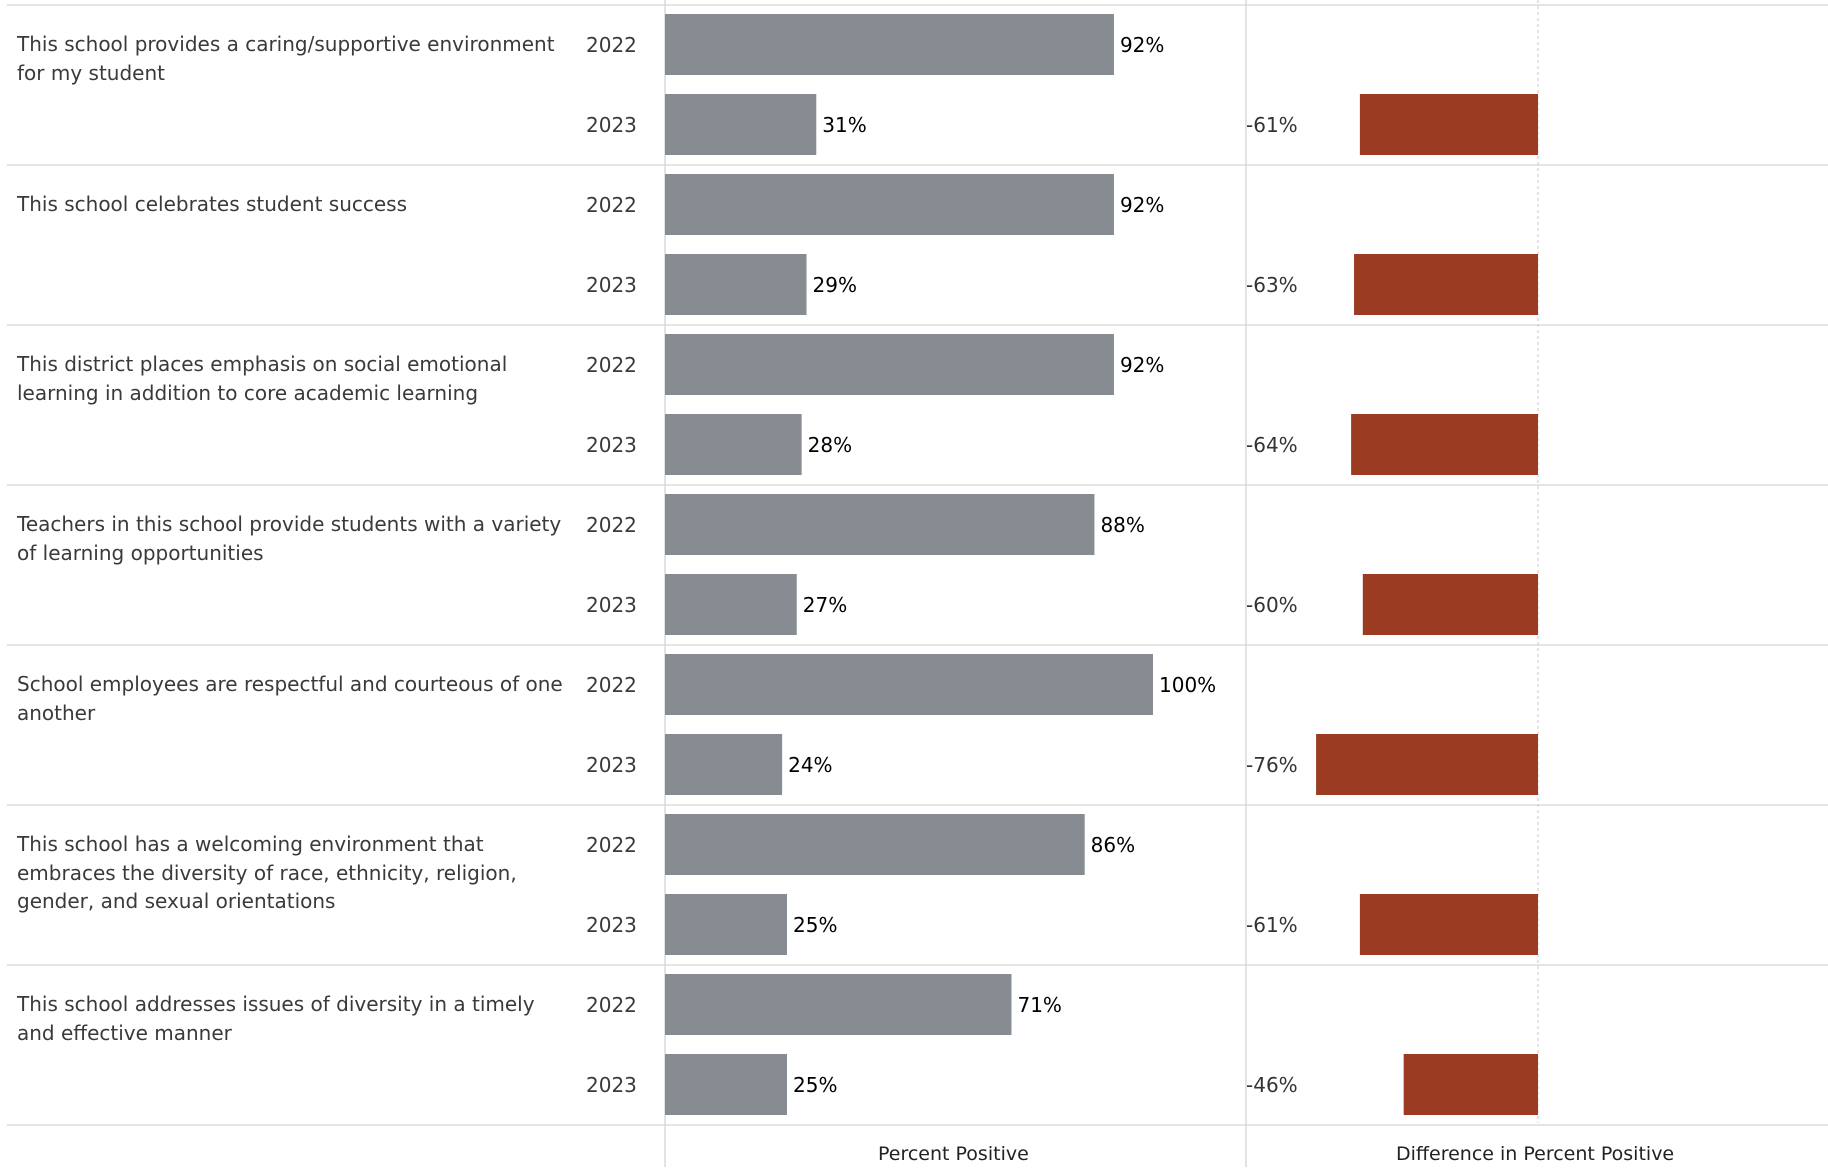  I want to click on difference-value-label: -60%, so click(1272, 604).